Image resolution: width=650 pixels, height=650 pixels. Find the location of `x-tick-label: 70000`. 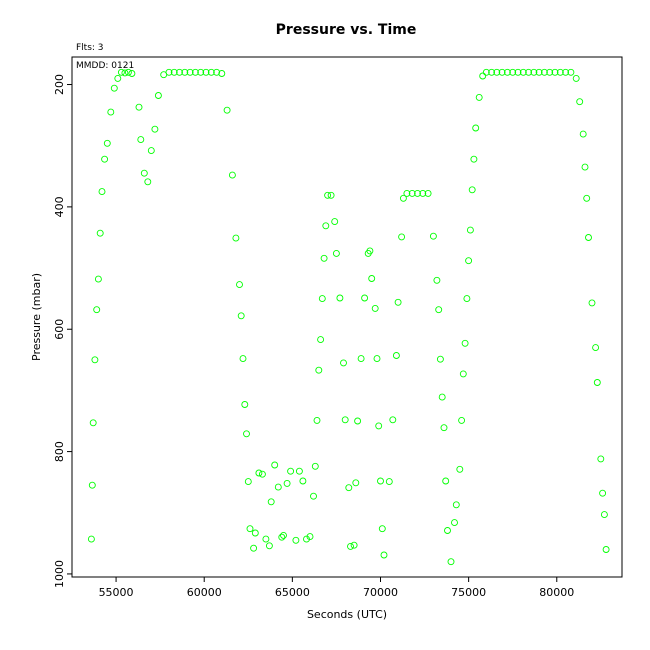

x-tick-label: 70000 is located at coordinates (380, 592).